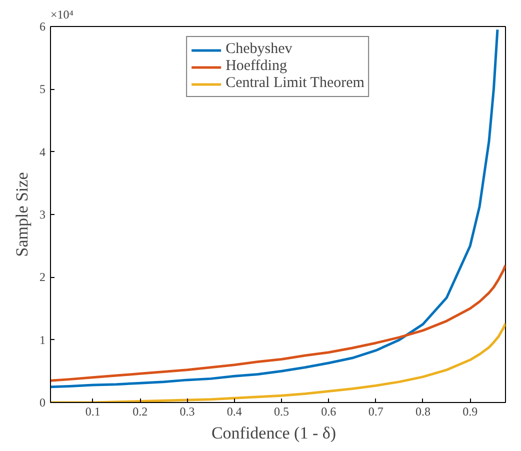 This screenshot has width=521, height=451. Describe the element at coordinates (328, 411) in the screenshot. I see `x-tick-label: 0.6` at that location.